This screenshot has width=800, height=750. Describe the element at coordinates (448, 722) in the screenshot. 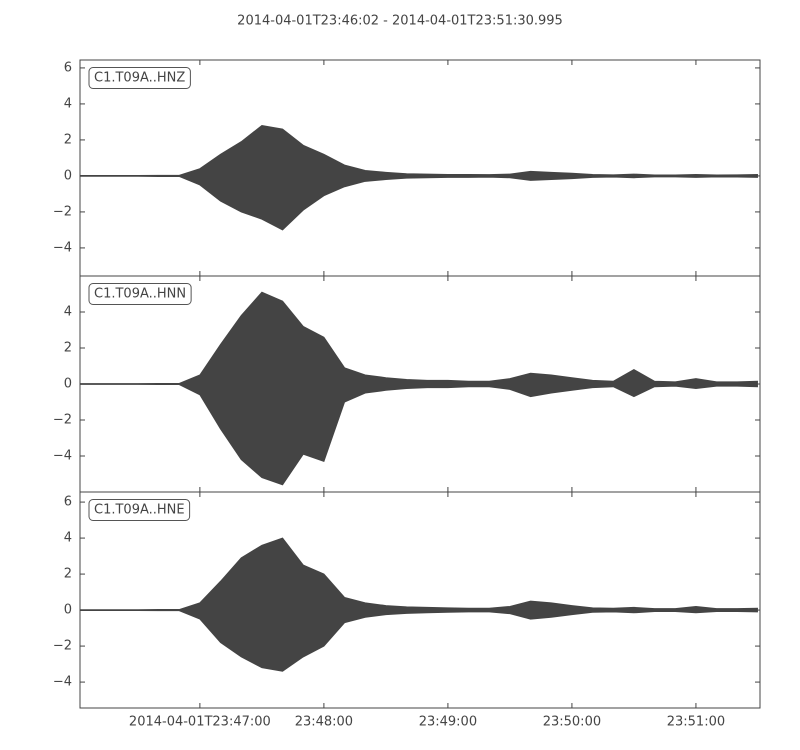

I see `x-tick-label: 23:49:00` at that location.